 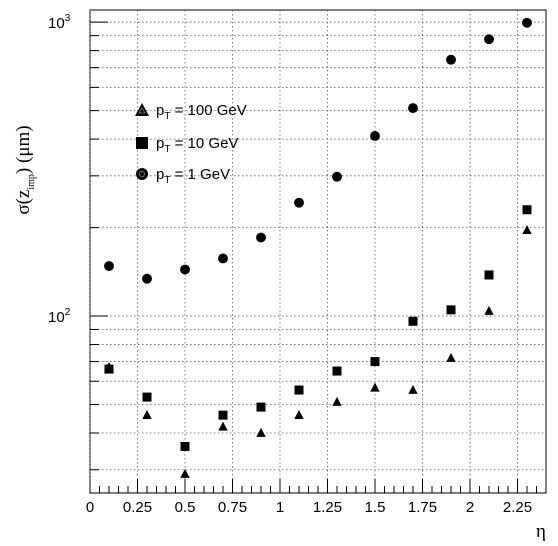 I want to click on legend-marker-circle, so click(x=142, y=174).